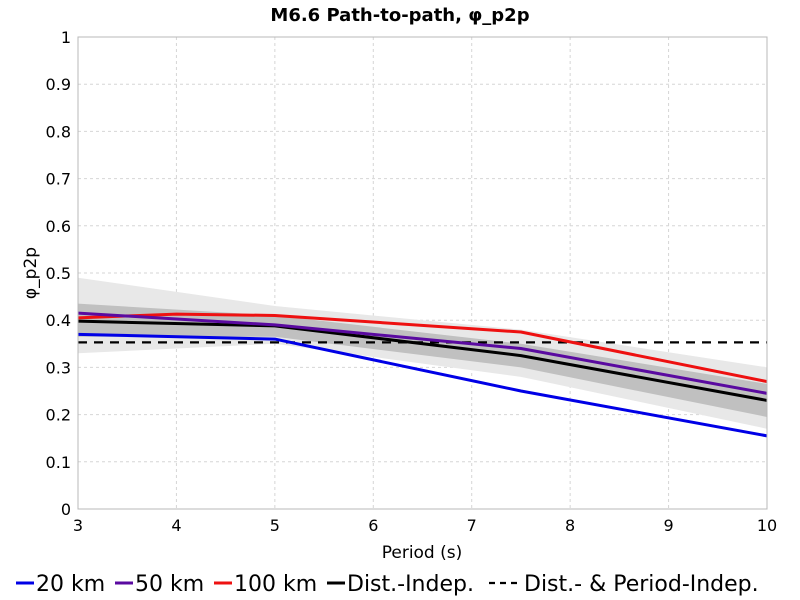 The height and width of the screenshot is (600, 800). I want to click on series-line-50-km, so click(422, 353).